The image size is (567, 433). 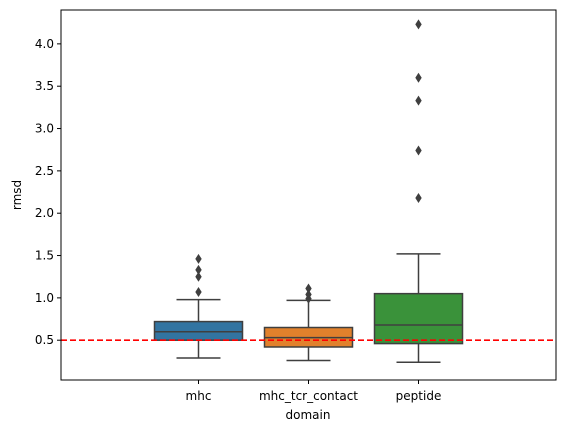 What do you see at coordinates (44, 213) in the screenshot?
I see `y-tick-label: 2.0` at bounding box center [44, 213].